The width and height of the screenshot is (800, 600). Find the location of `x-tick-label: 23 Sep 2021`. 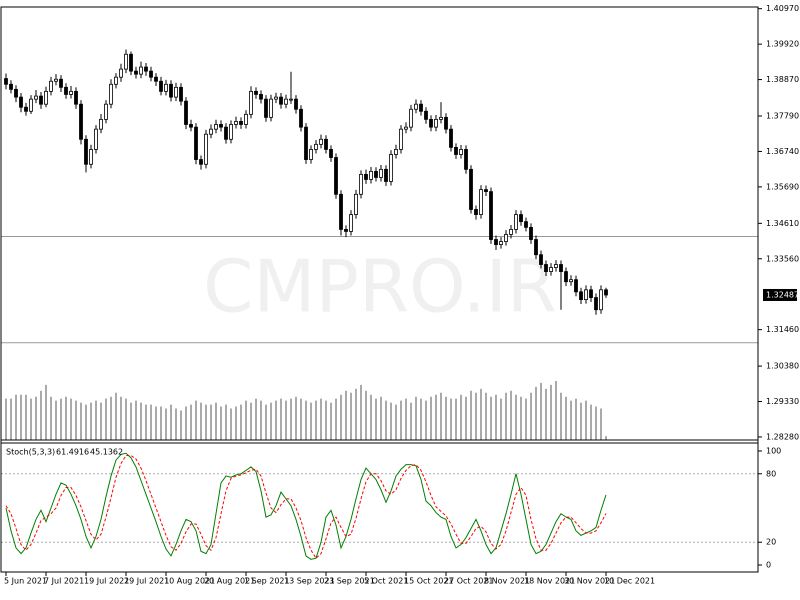

x-tick-label: 23 Sep 2021 is located at coordinates (349, 581).